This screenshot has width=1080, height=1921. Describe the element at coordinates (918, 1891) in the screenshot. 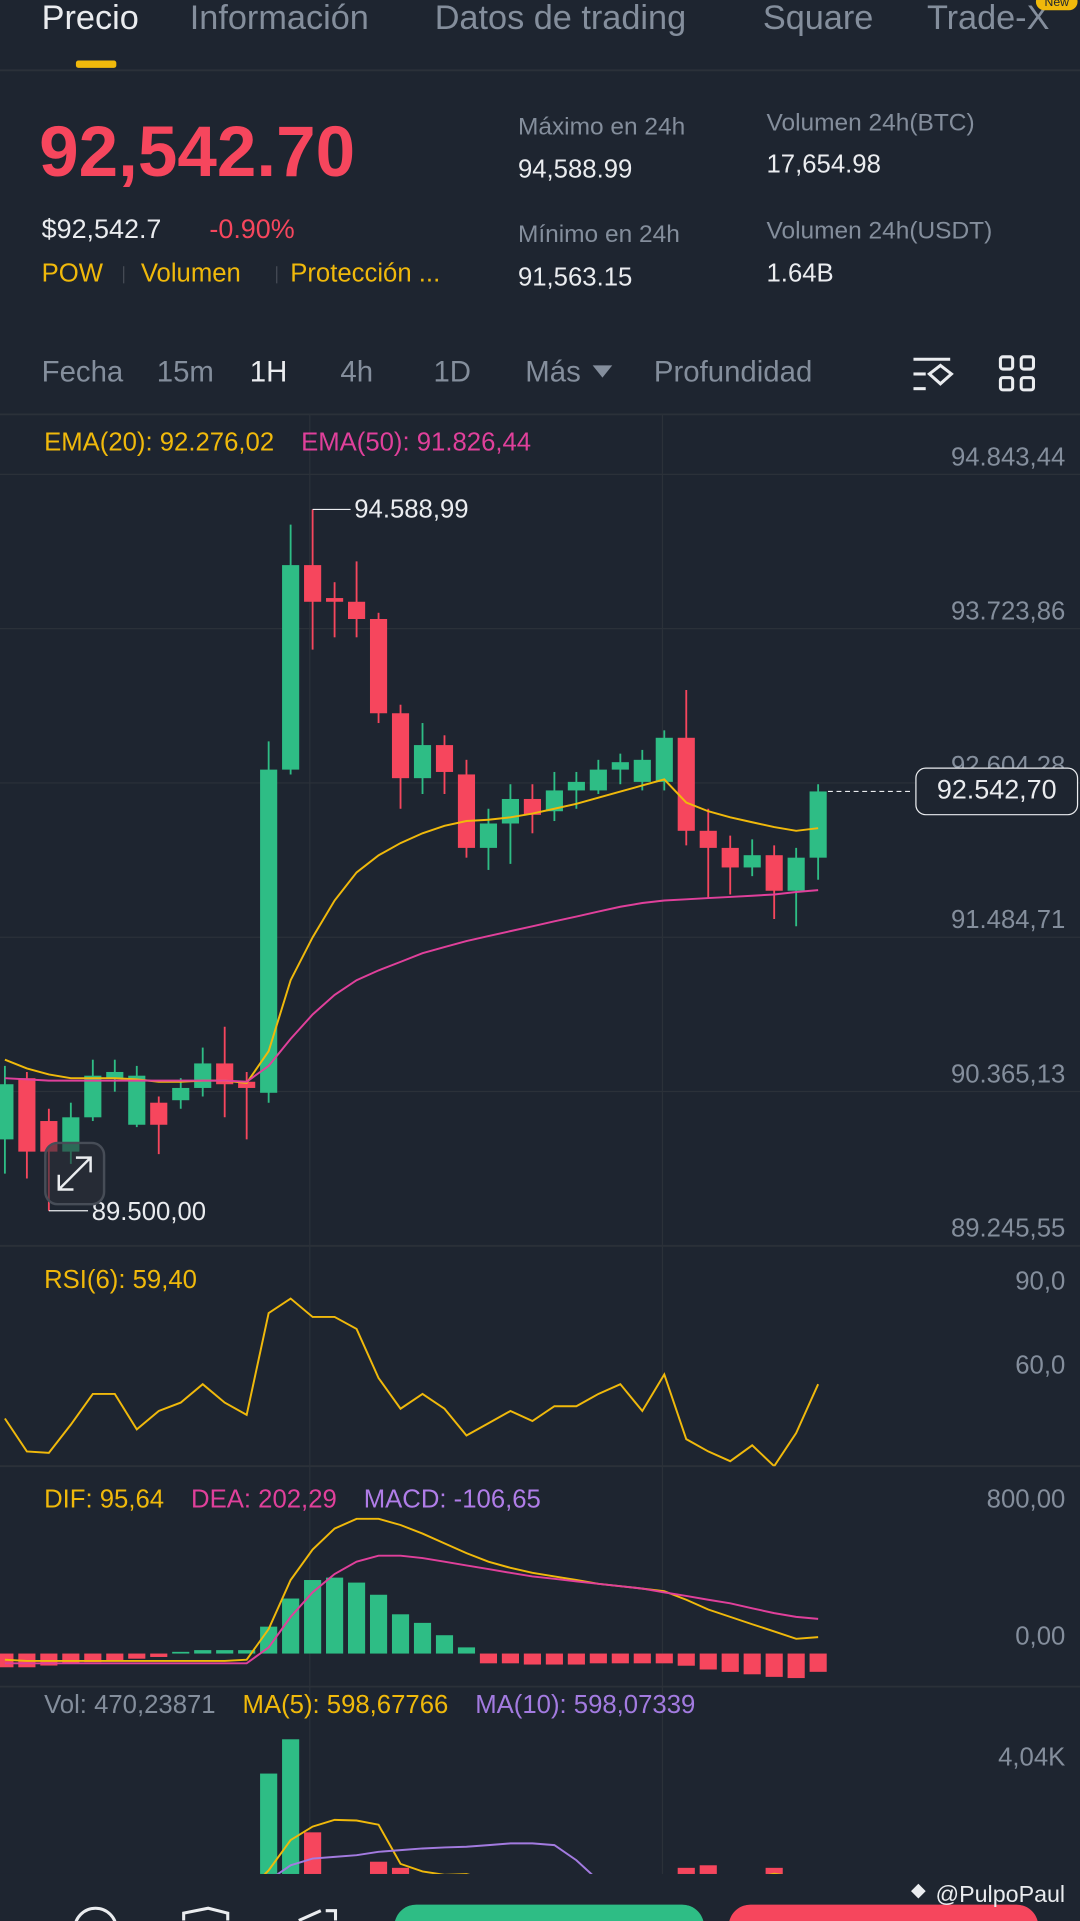

I see `watermark-logo` at that location.